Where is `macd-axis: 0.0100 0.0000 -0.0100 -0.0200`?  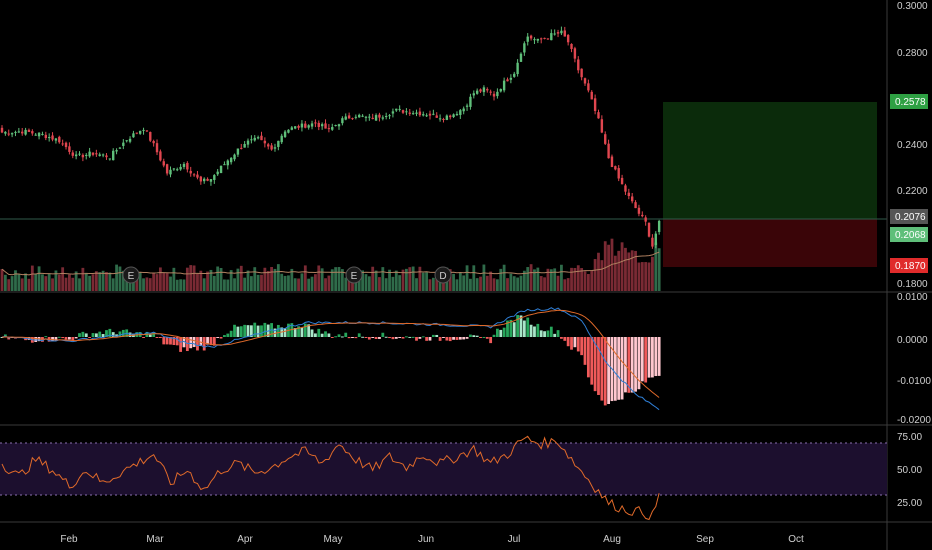
macd-axis: 0.0100 0.0000 -0.0100 -0.0200 is located at coordinates (914, 359).